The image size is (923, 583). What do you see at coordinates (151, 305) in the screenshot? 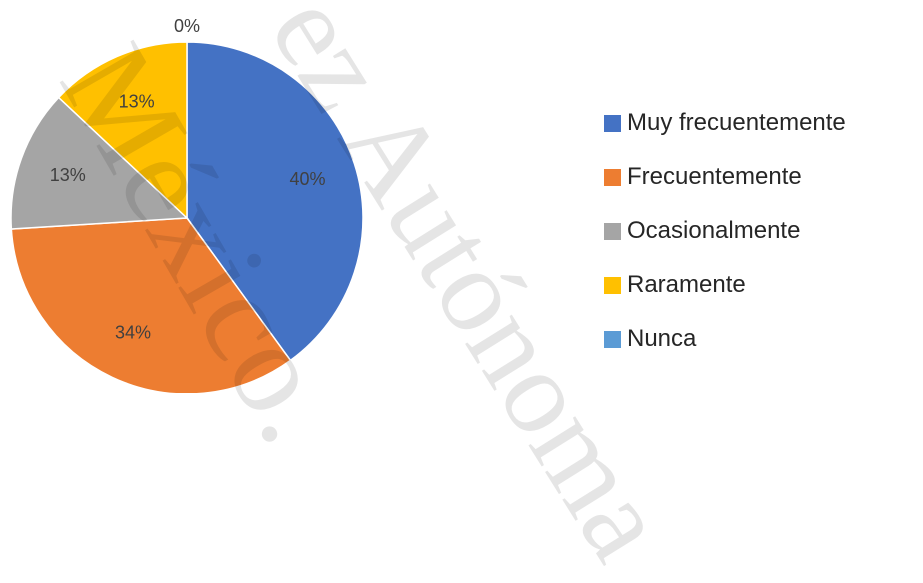
I see `pie-slice-frecuentemente` at bounding box center [151, 305].